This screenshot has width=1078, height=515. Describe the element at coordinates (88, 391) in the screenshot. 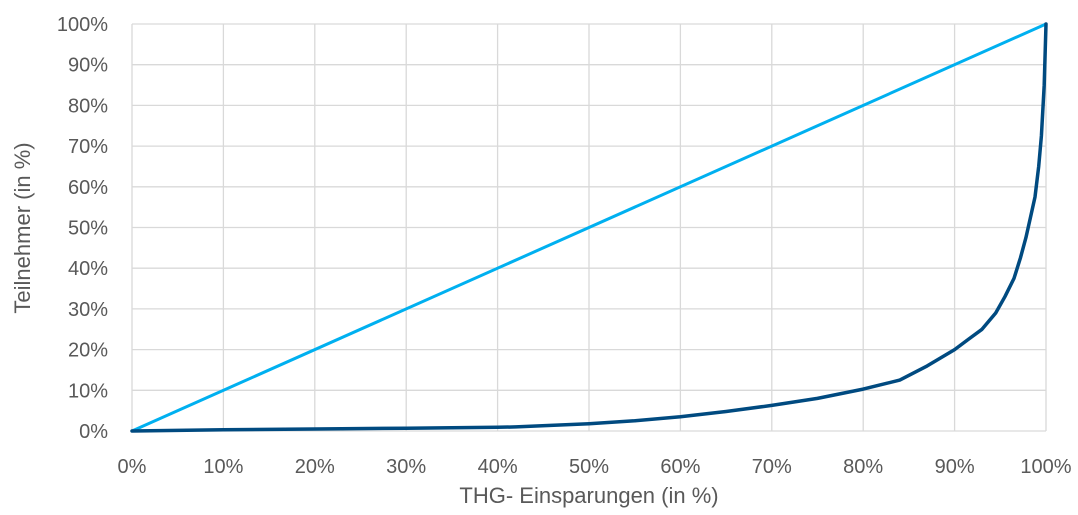

I see `y-tick-label: 10%` at that location.